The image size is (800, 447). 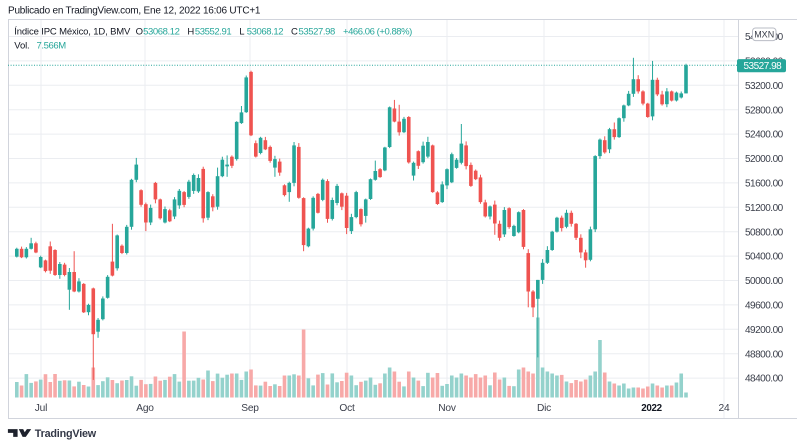 What do you see at coordinates (764, 330) in the screenshot?
I see `svg-text: 49200.00` at bounding box center [764, 330].